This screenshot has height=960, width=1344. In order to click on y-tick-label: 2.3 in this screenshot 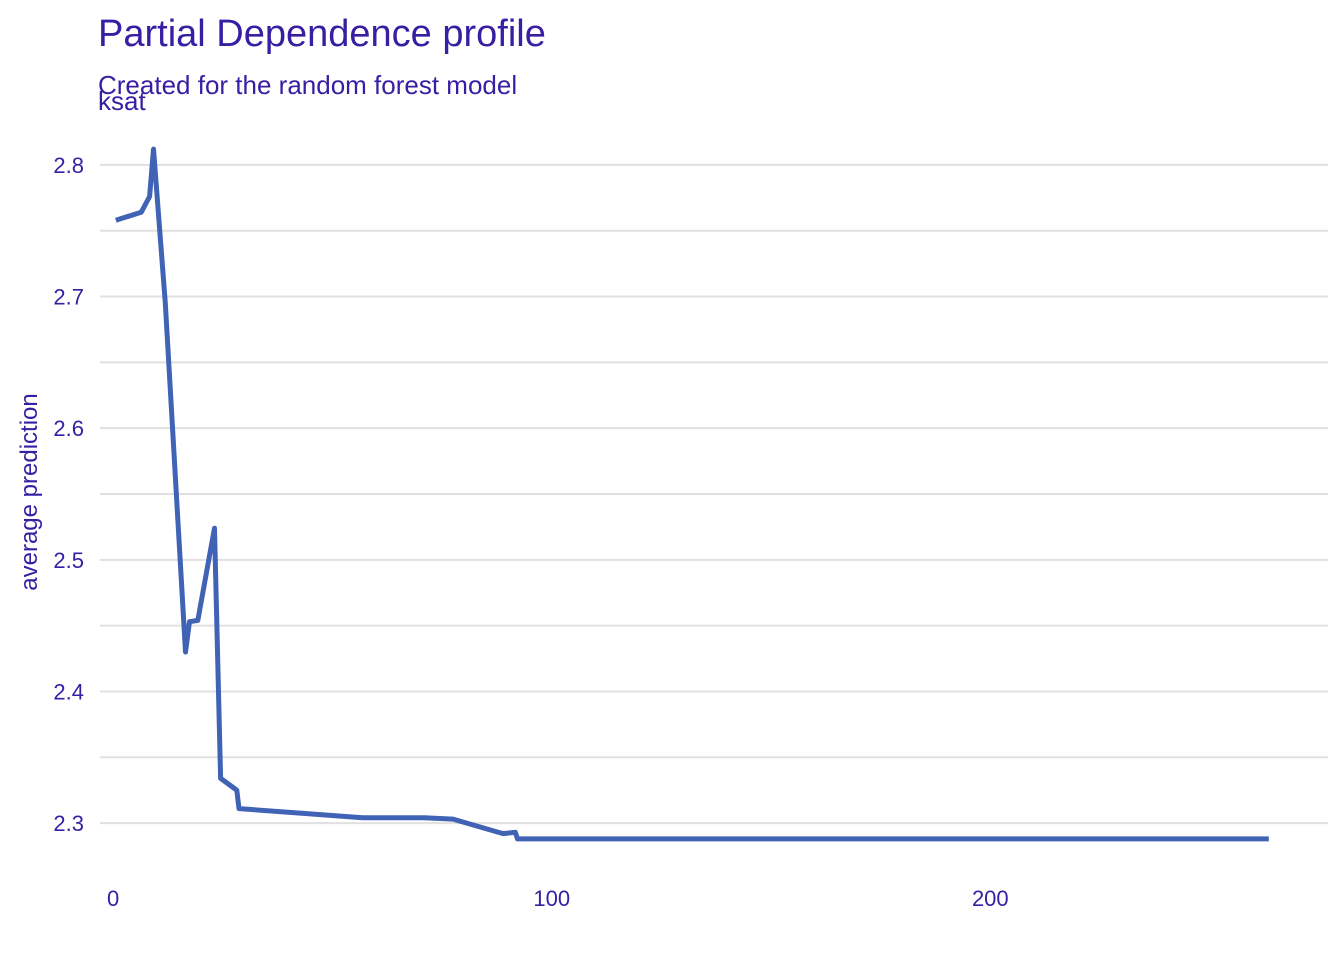, I will do `click(68, 823)`.